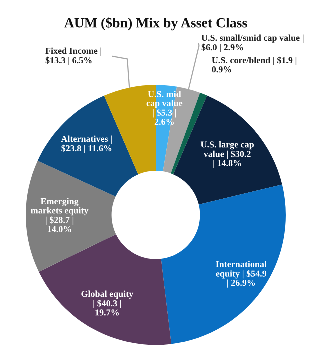 This screenshot has height=353, width=312. What do you see at coordinates (227, 154) in the screenshot?
I see `slice-label: U.S. large cap value | $30.2 | 14.8%` at bounding box center [227, 154].